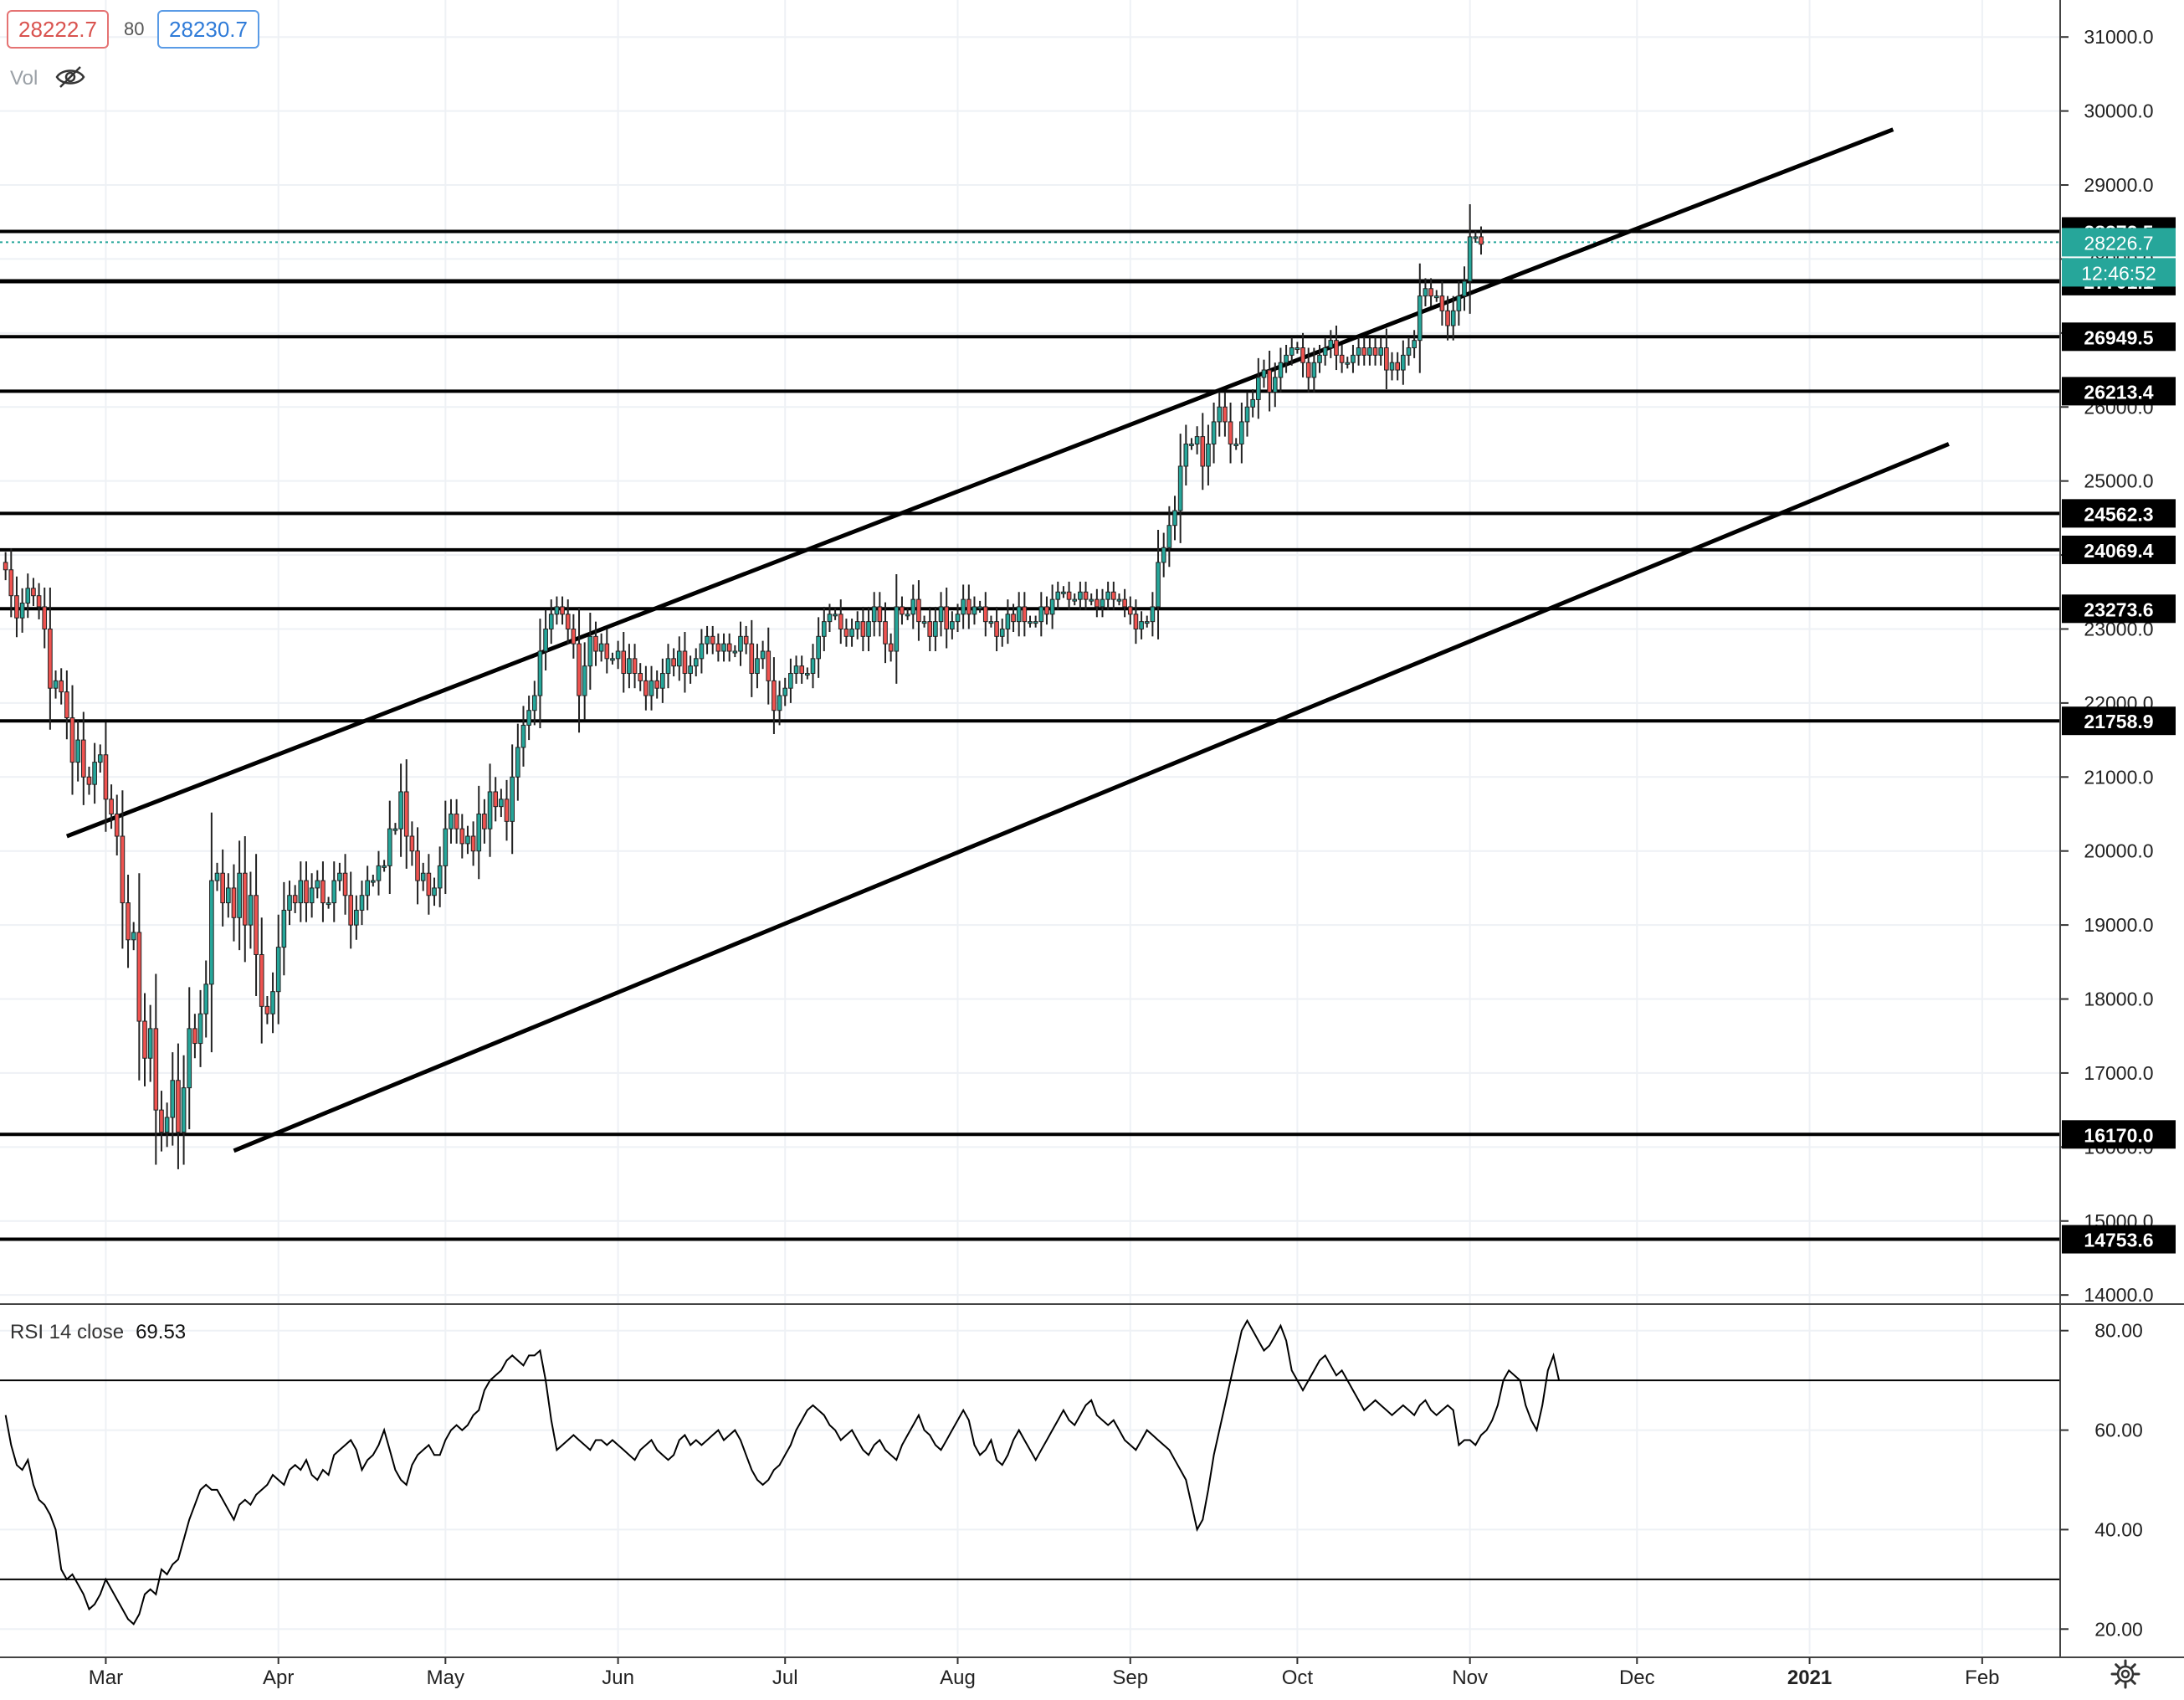  I want to click on eye-slash-icon, so click(70, 77).